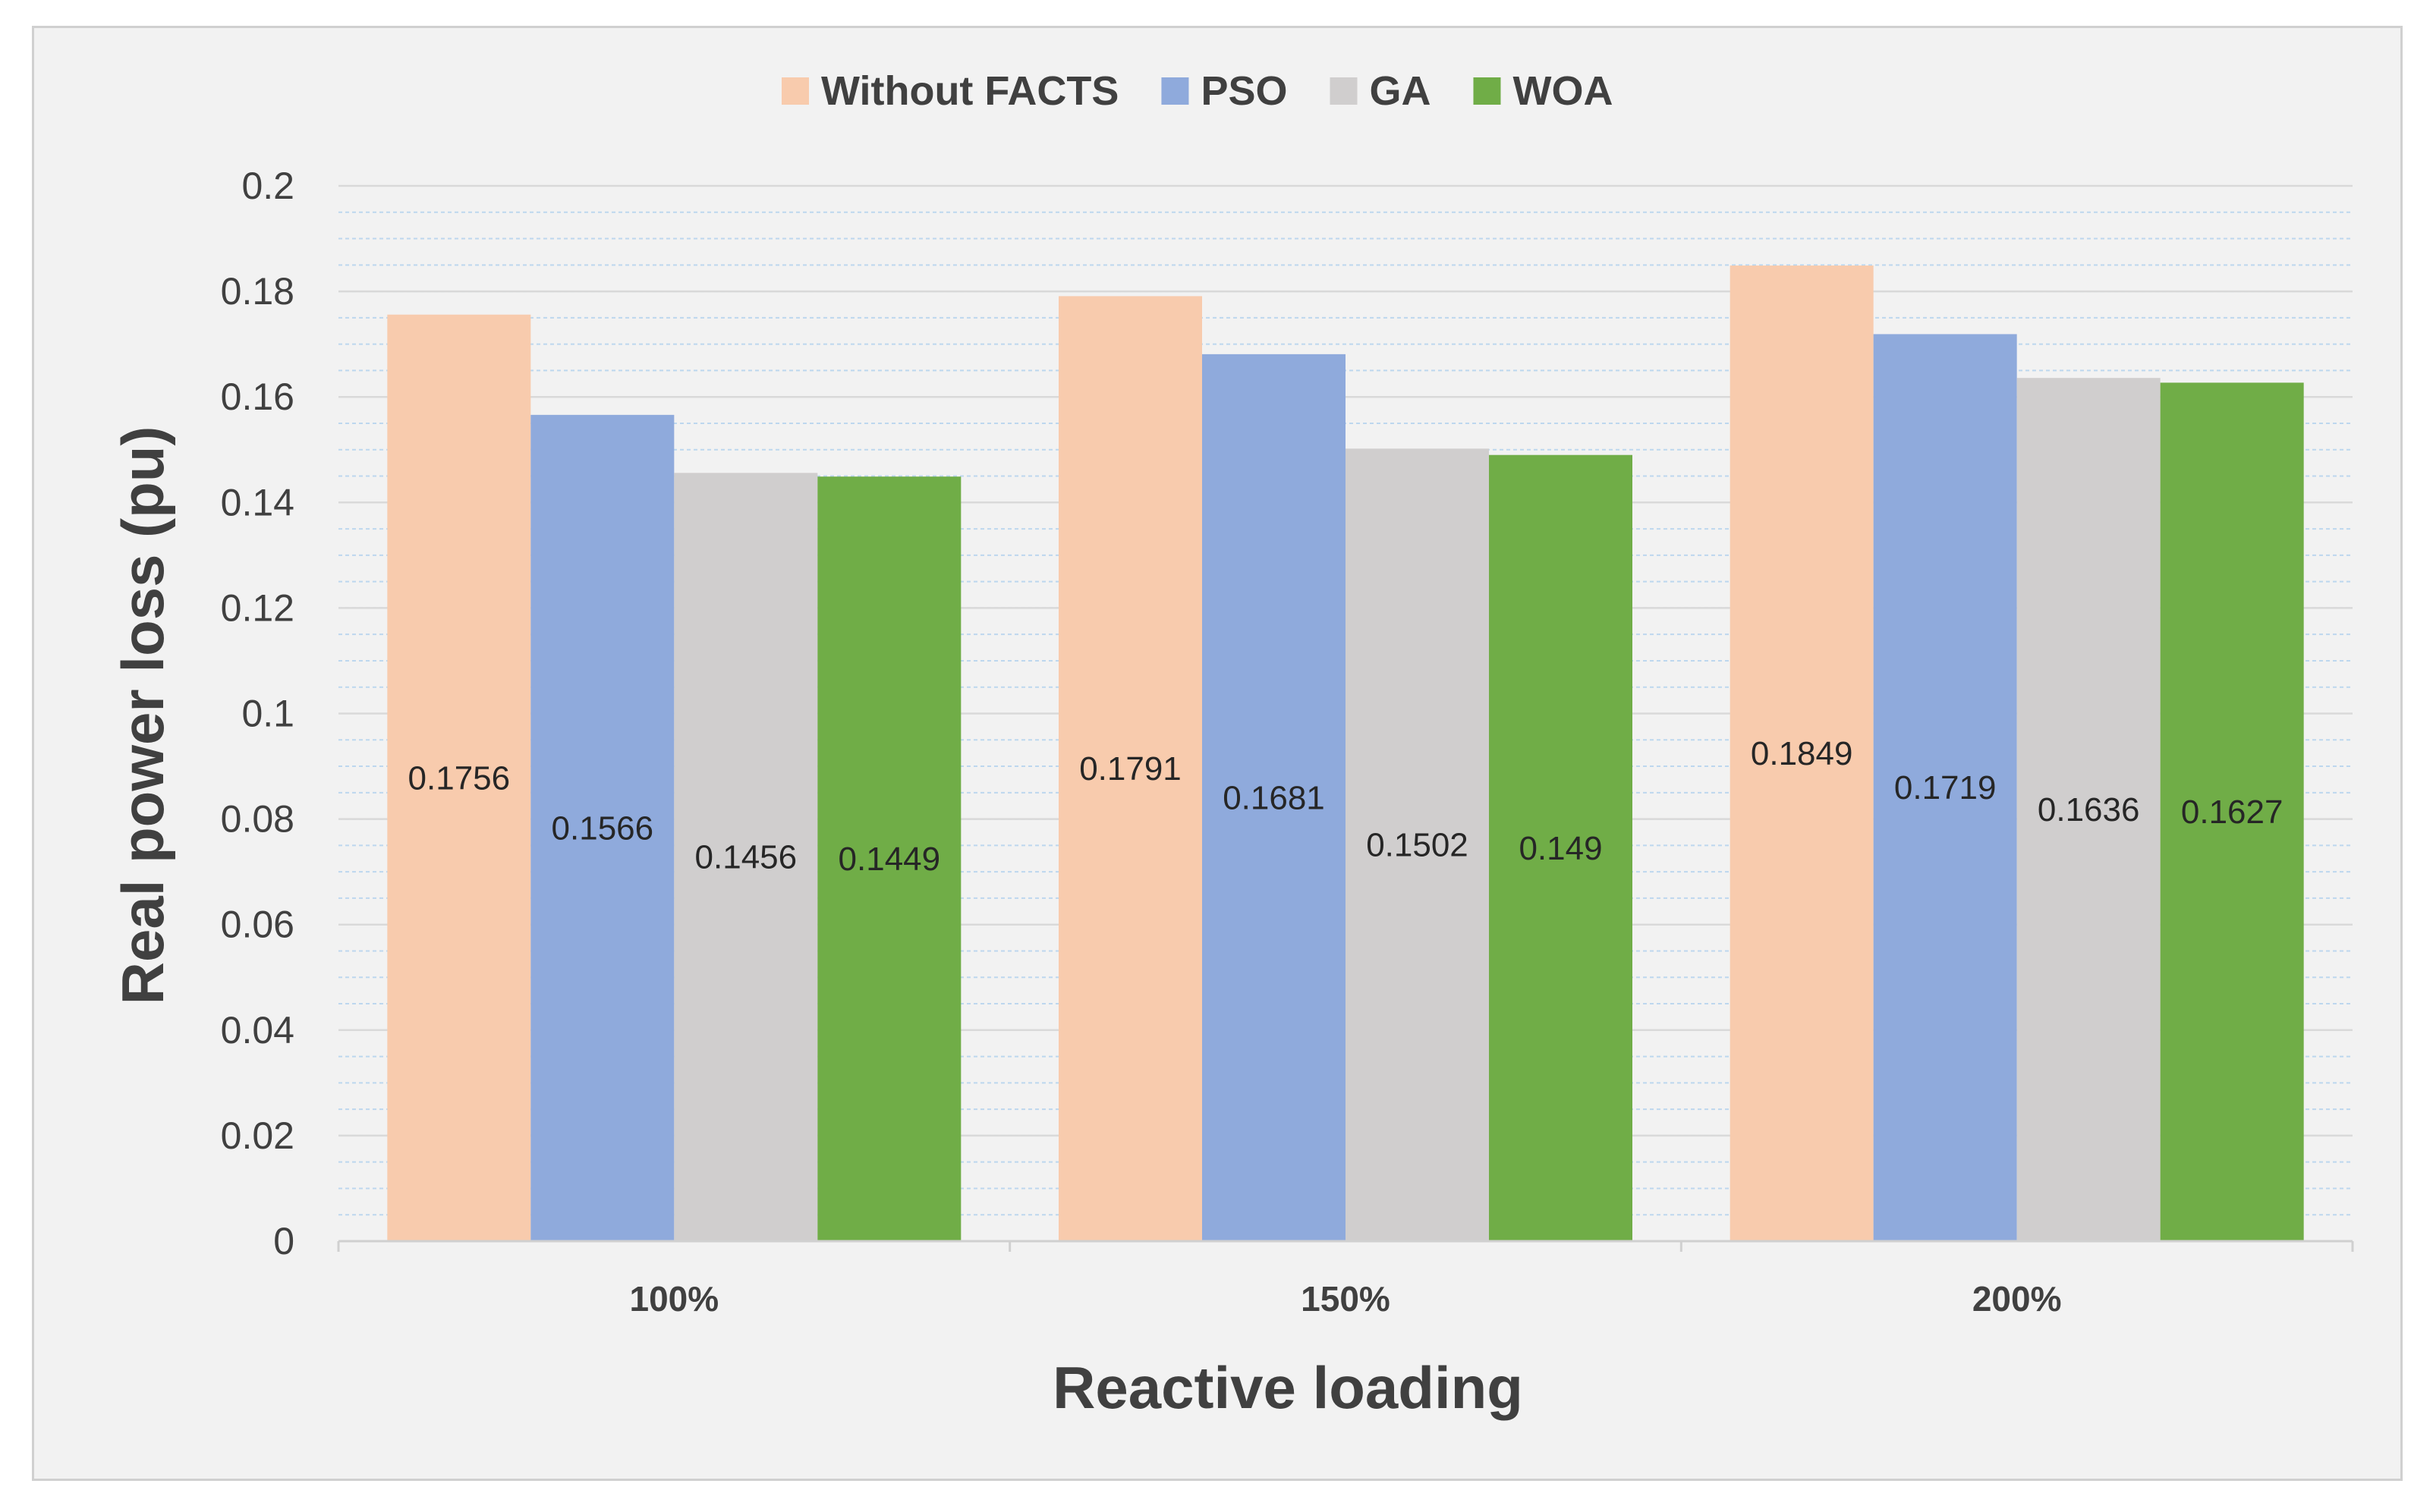  What do you see at coordinates (257, 607) in the screenshot?
I see `y-tick-label: 0.12` at bounding box center [257, 607].